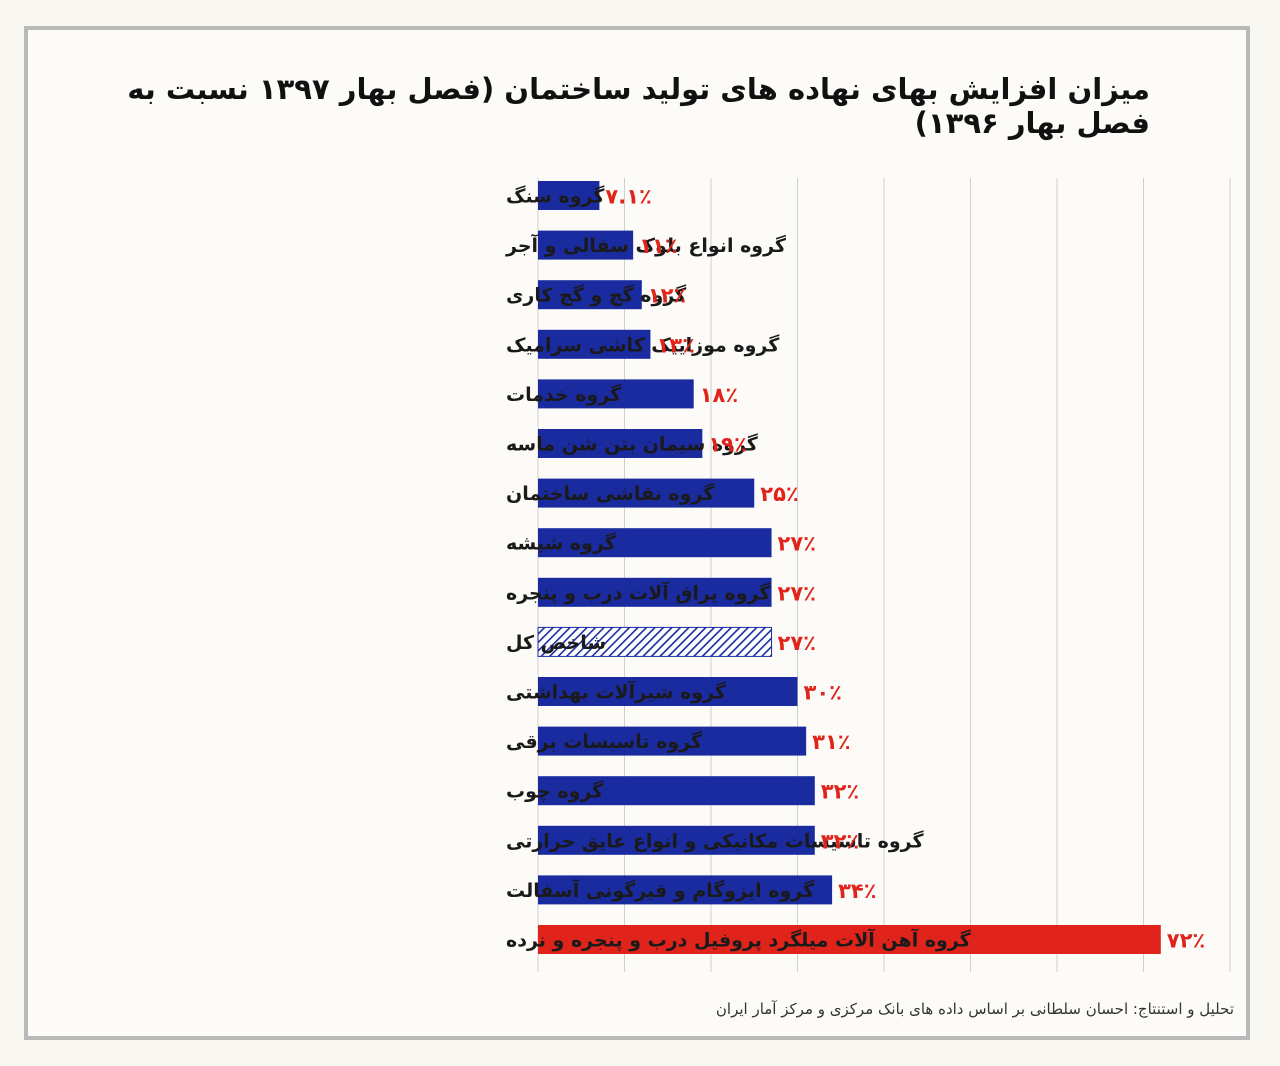 Image resolution: width=1280 pixels, height=1066 pixels. What do you see at coordinates (667, 296) in the screenshot?
I see `value-label: ۱۲٪` at bounding box center [667, 296].